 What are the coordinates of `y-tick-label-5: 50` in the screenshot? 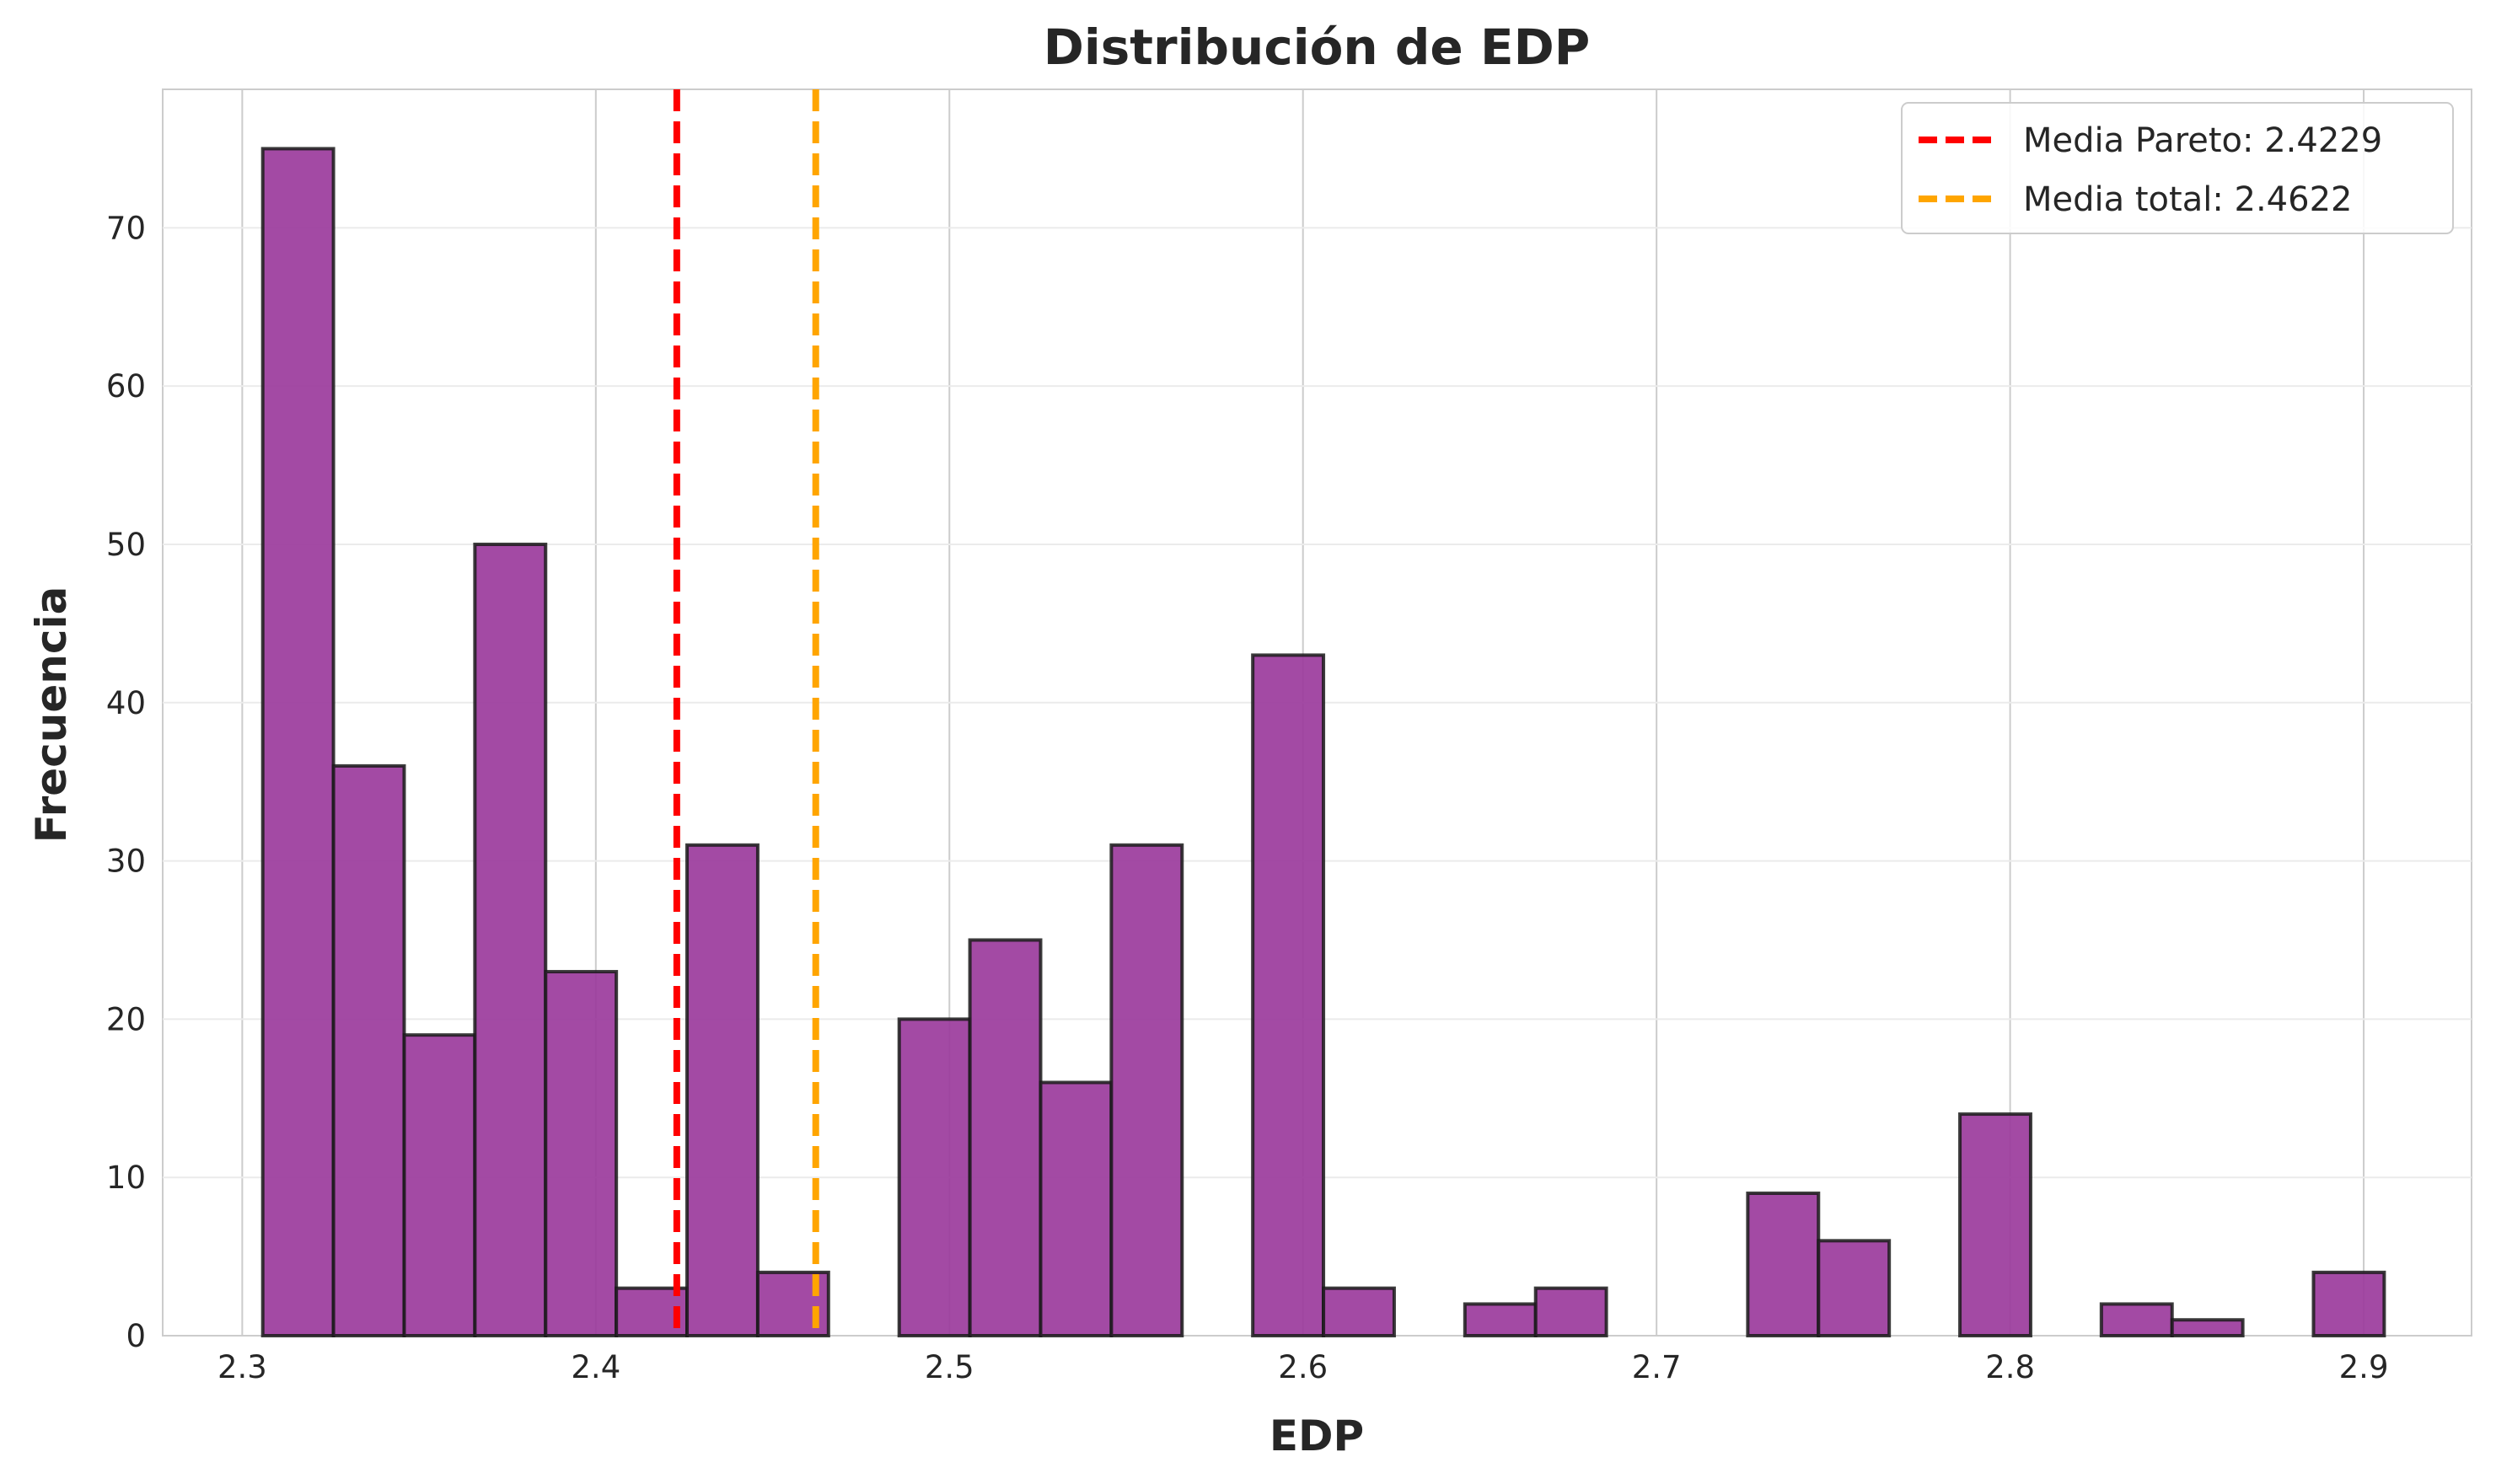 It's located at (126, 545).